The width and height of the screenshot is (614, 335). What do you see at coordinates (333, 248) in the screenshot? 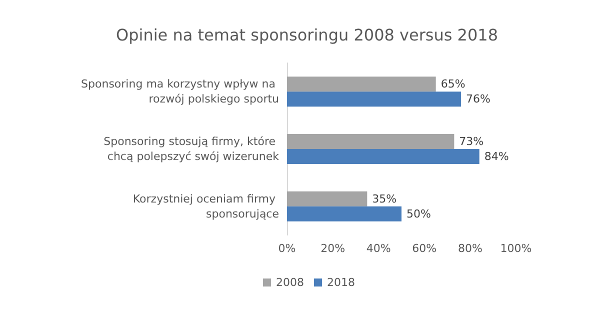
I see `x-tick-label: 20%` at bounding box center [333, 248].